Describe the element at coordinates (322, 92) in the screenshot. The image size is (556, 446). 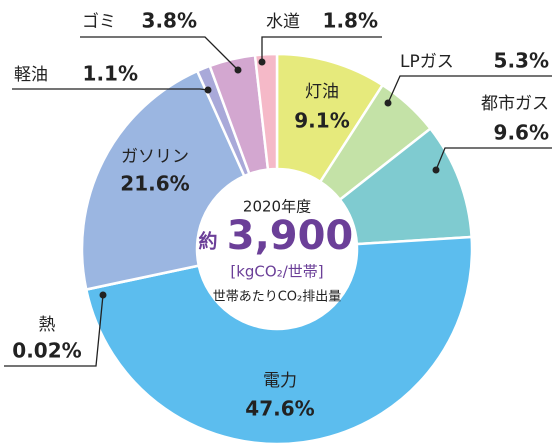
I see `category-label: 灯油` at that location.